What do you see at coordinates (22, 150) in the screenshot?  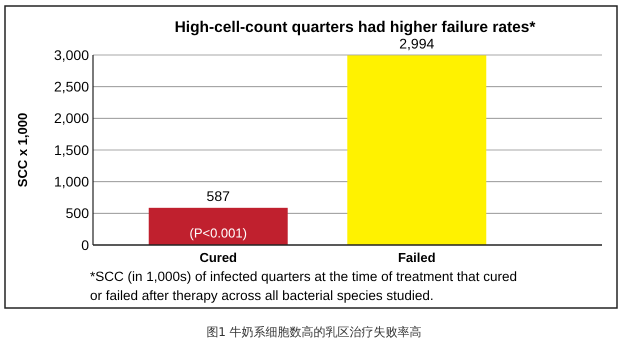 I see `y-axis-title: SCC x 1,000` at bounding box center [22, 150].